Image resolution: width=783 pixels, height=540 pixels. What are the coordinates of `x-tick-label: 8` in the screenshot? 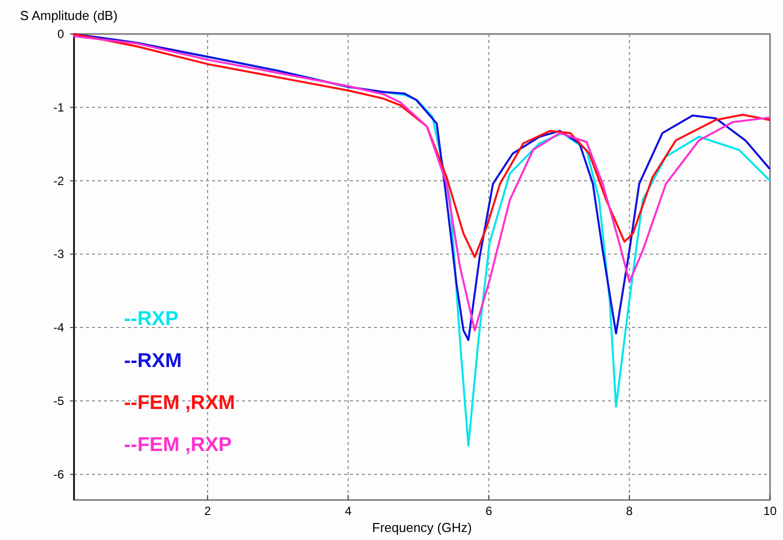 It's located at (630, 511).